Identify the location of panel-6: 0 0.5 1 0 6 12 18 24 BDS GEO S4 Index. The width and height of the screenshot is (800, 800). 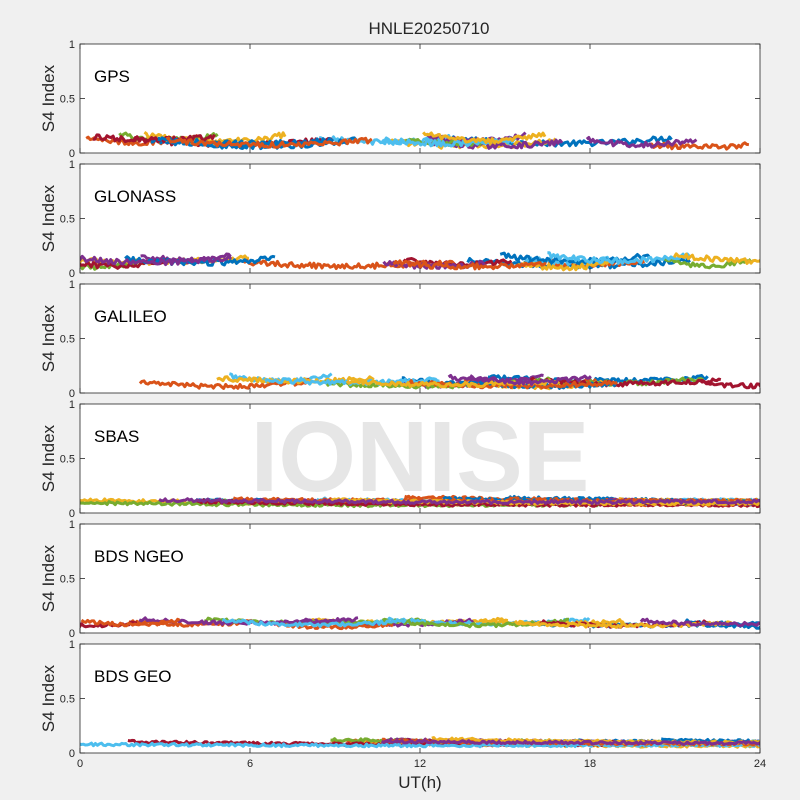
(402, 704).